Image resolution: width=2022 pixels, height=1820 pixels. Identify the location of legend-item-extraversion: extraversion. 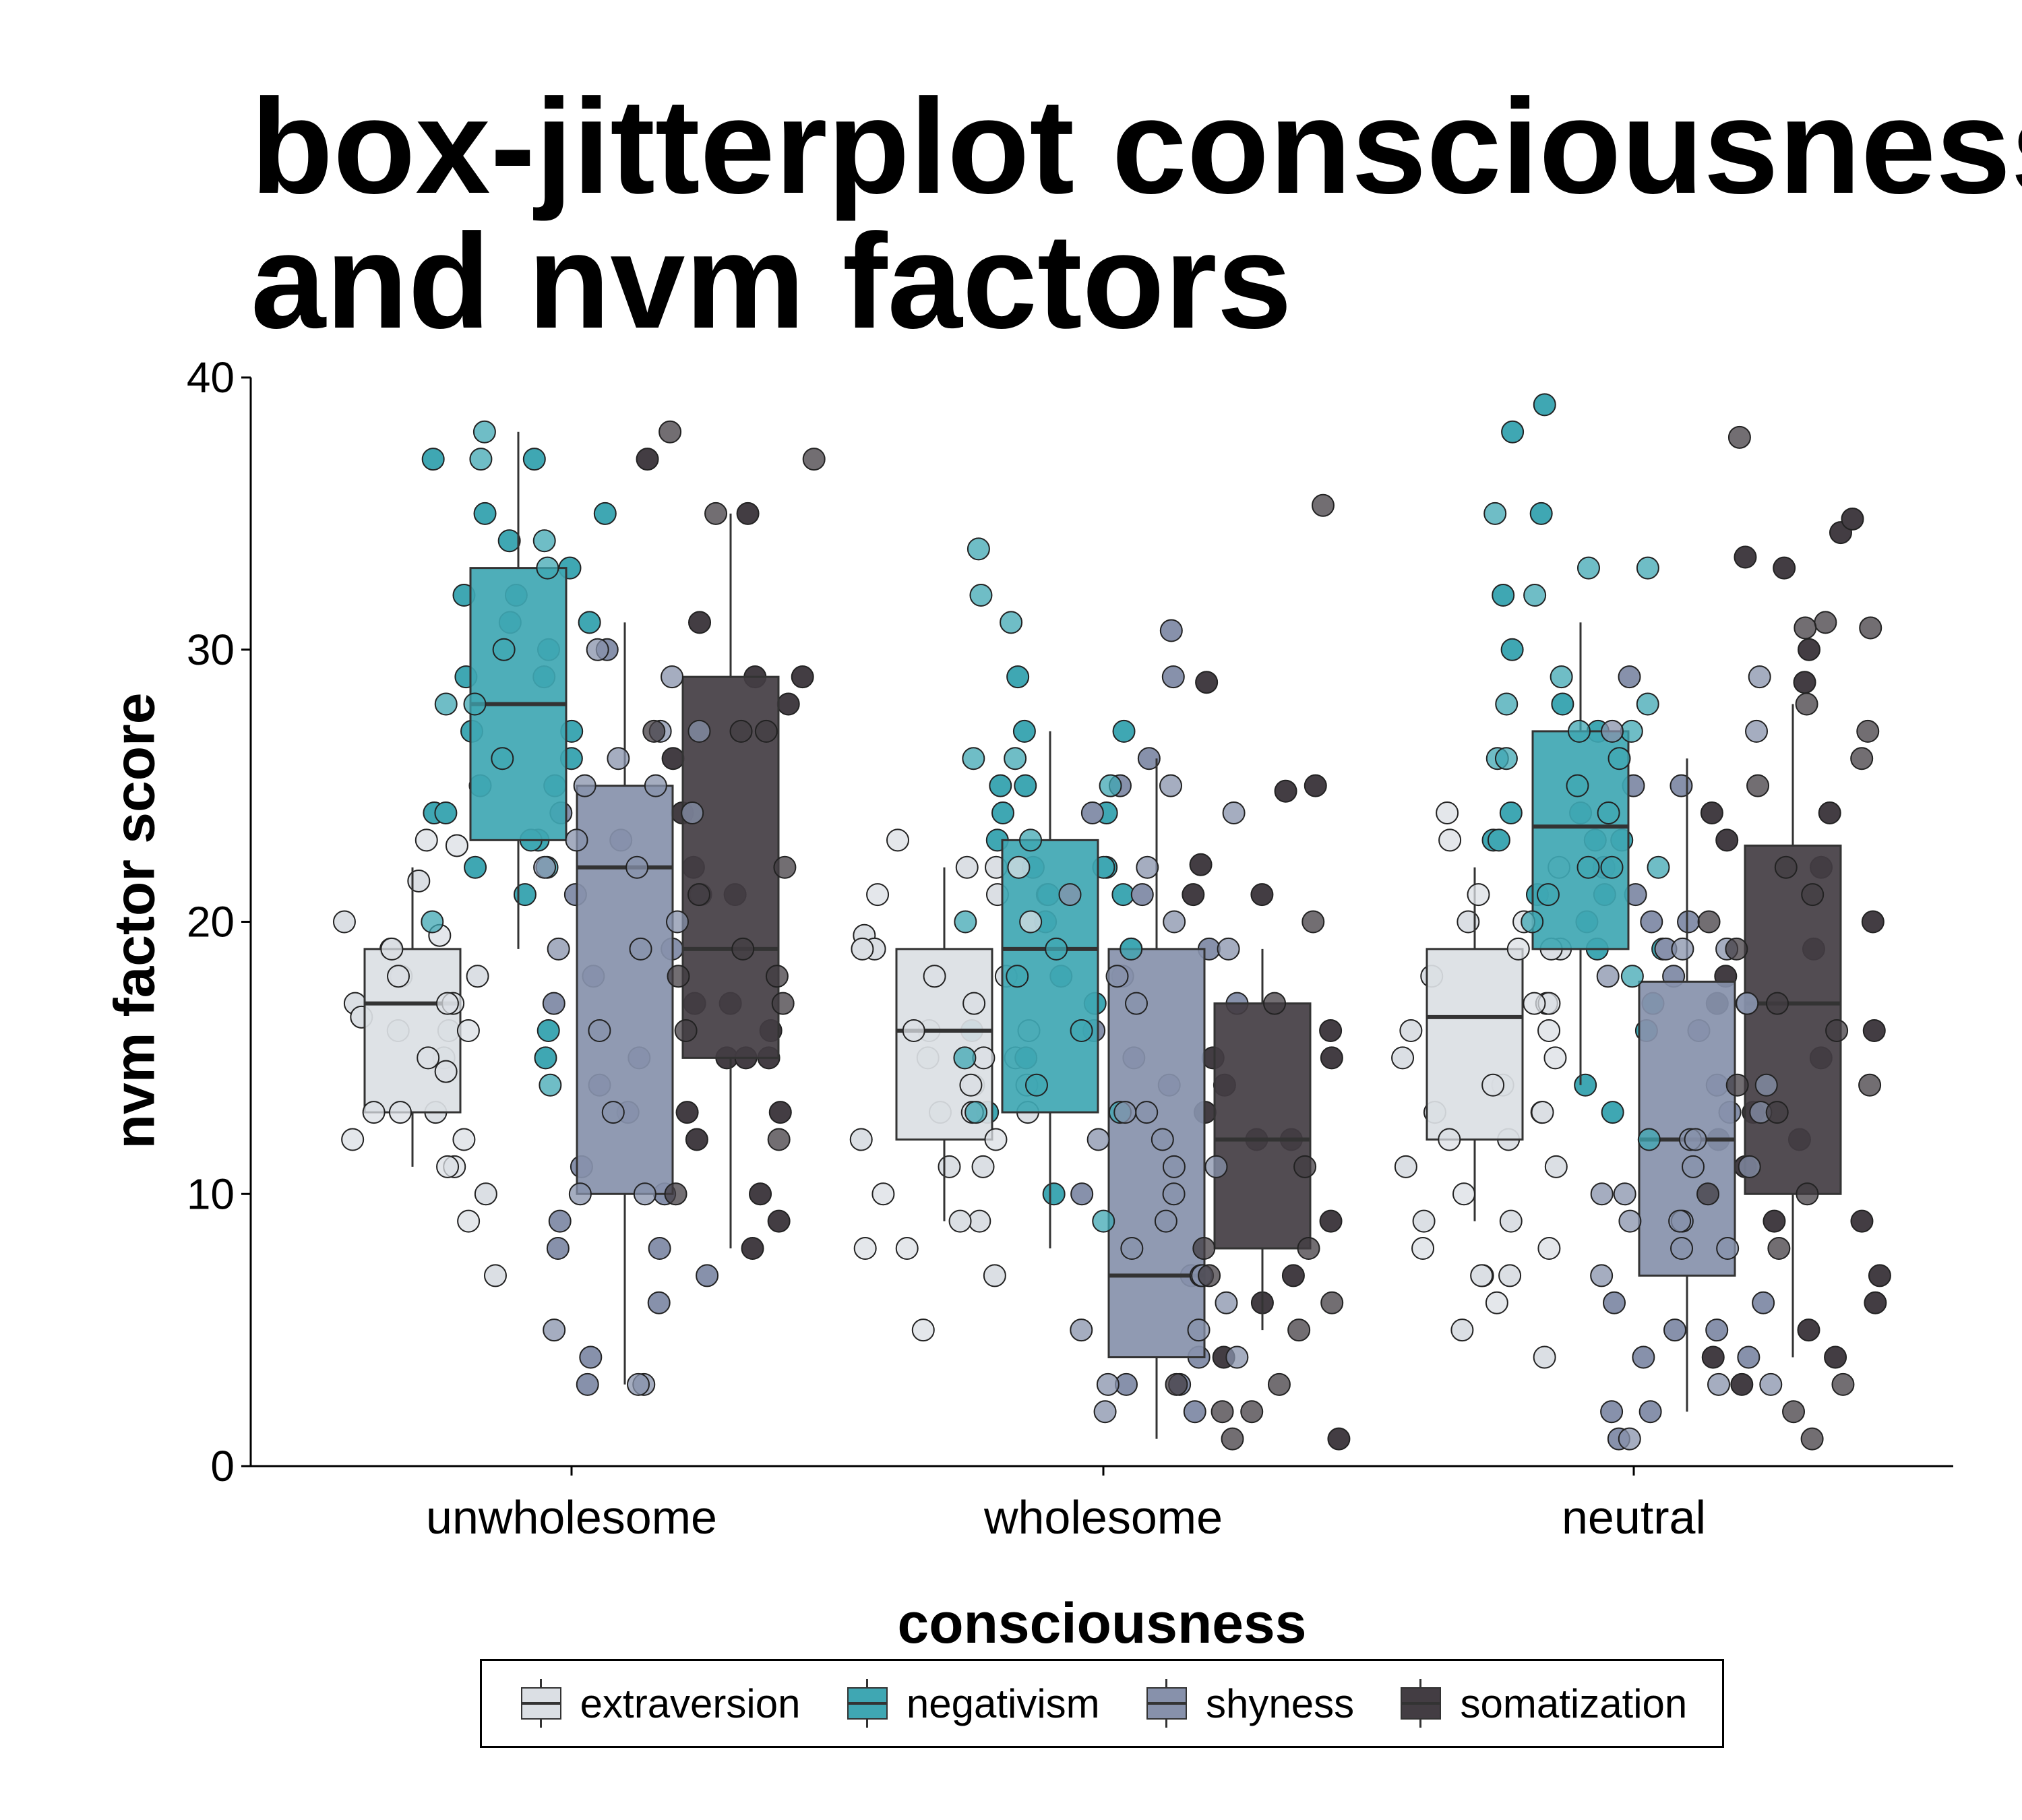
(659, 1703).